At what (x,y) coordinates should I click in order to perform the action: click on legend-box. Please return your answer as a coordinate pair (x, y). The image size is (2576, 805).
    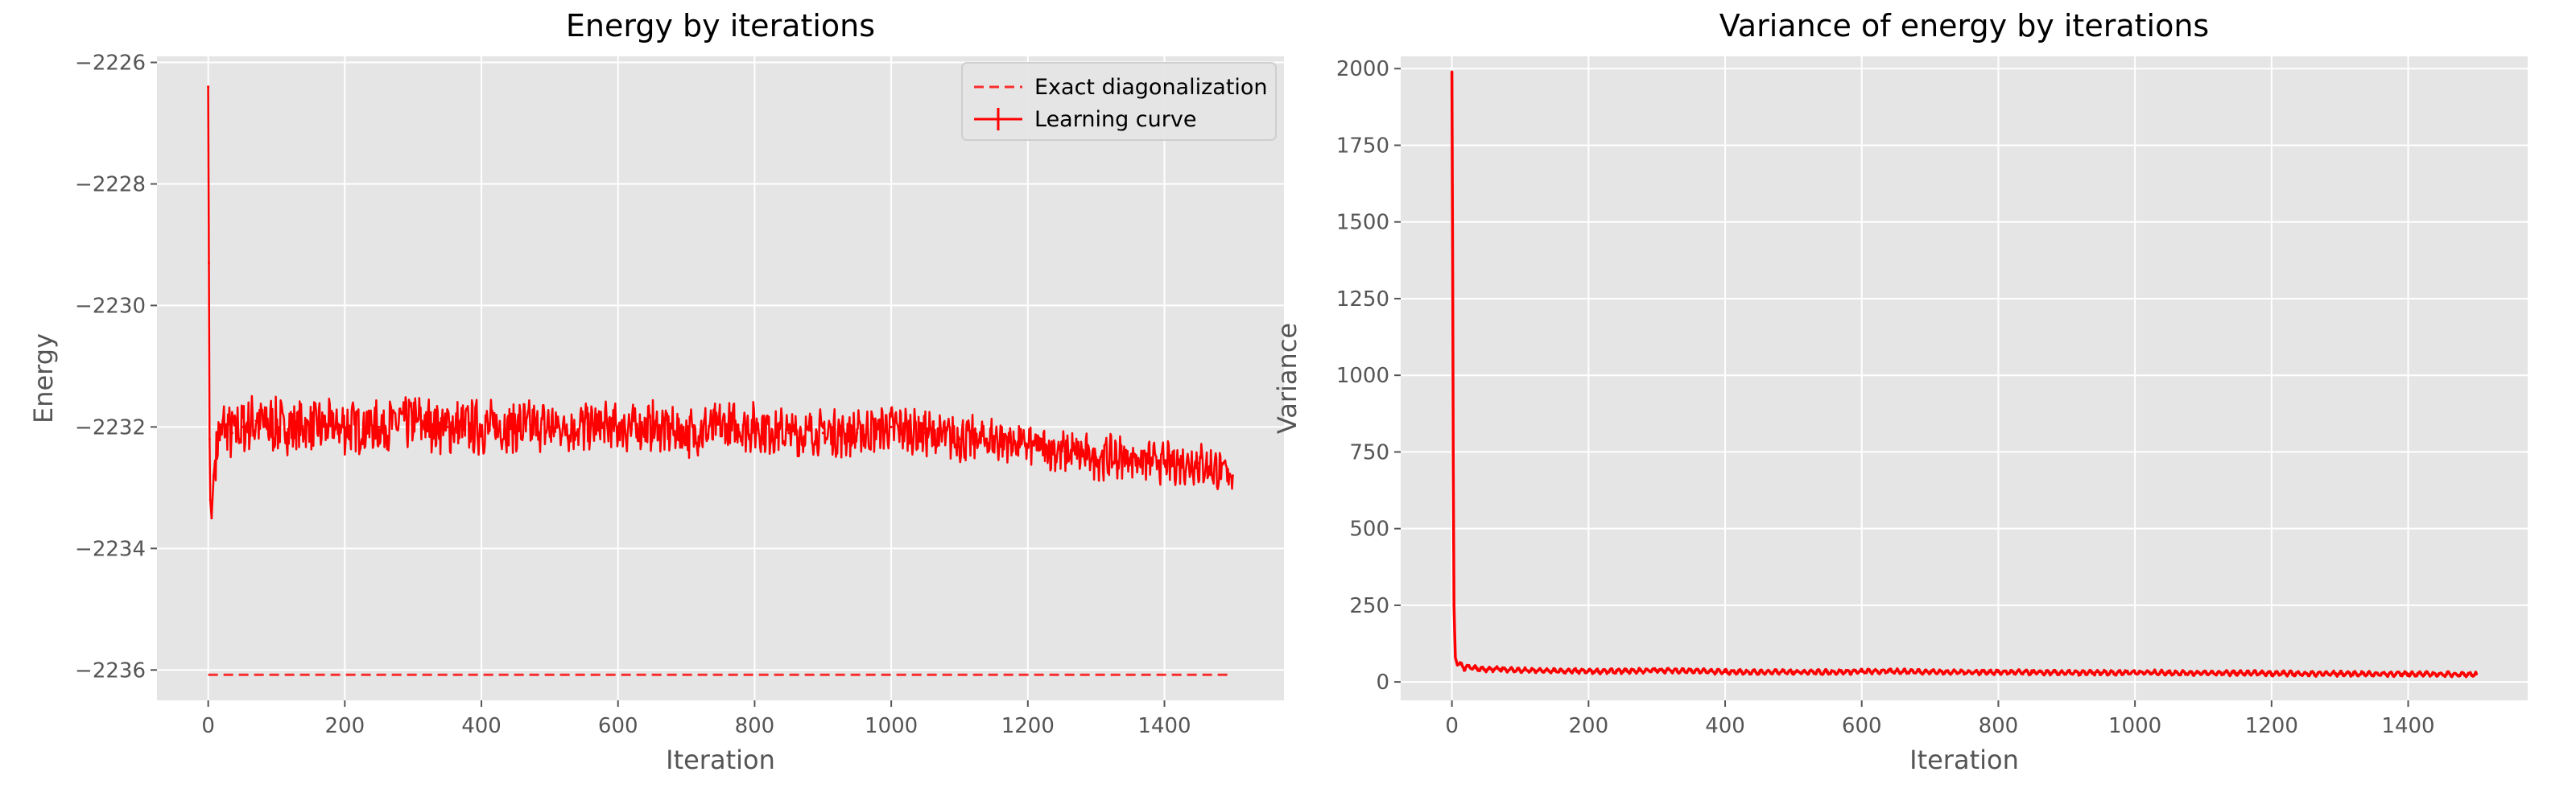
    Looking at the image, I should click on (1119, 101).